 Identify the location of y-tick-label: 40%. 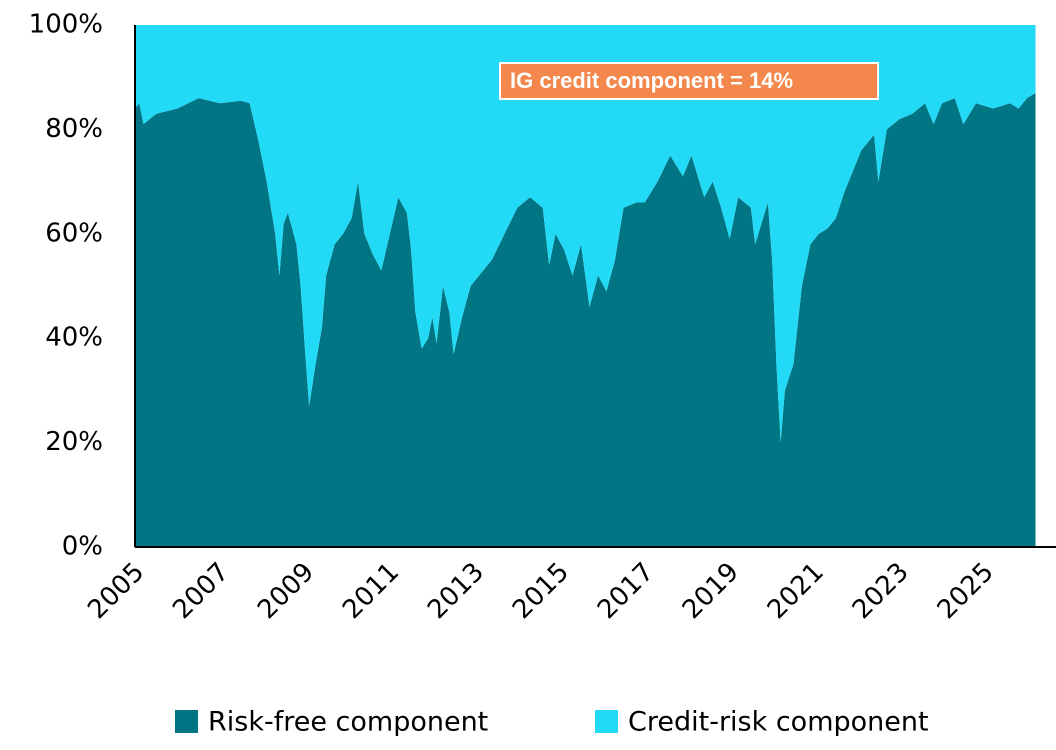
(74, 338).